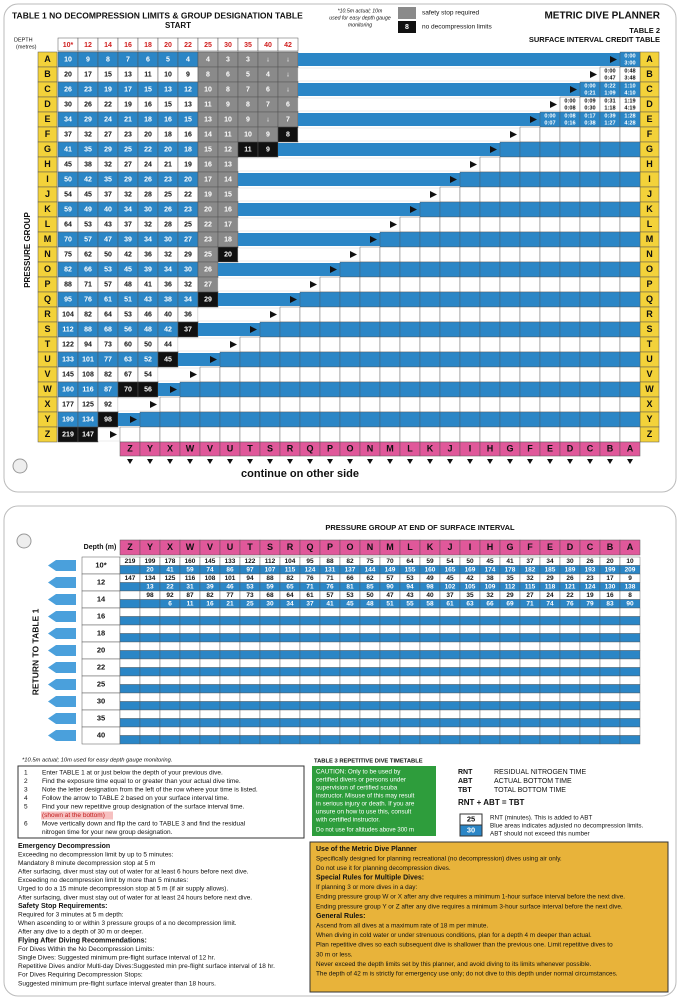 The image size is (680, 1000). I want to click on rnt-value: 108, so click(210, 578).